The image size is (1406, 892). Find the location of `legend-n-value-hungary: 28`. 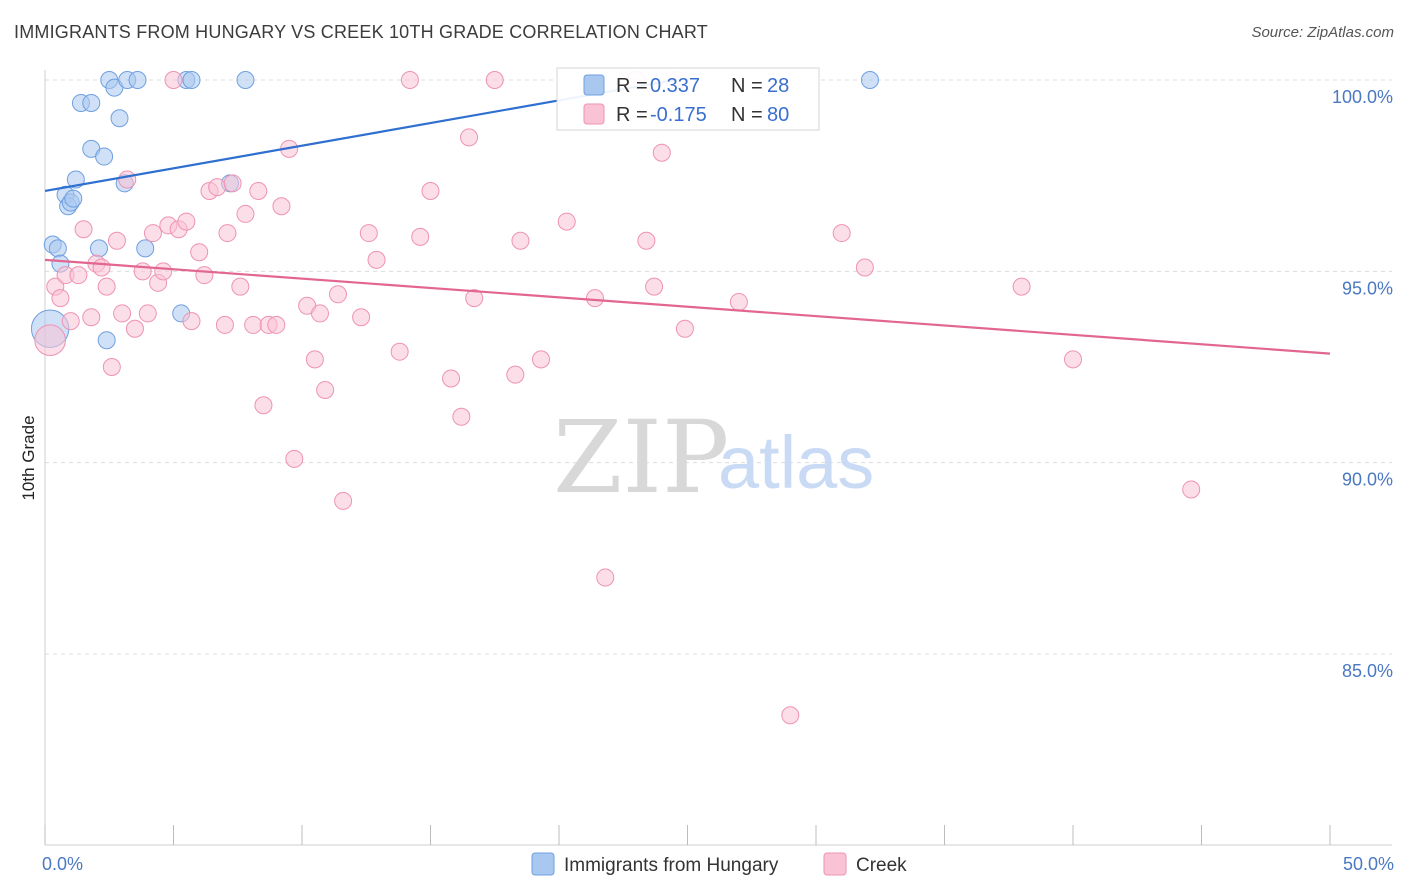

legend-n-value-hungary: 28 is located at coordinates (778, 86).